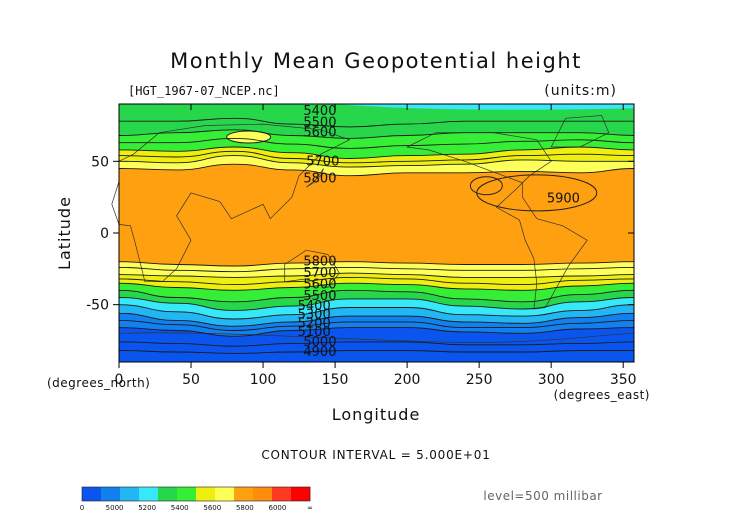 Image resolution: width=752 pixels, height=532 pixels. Describe the element at coordinates (623, 380) in the screenshot. I see `x-tick-label: 350` at that location.